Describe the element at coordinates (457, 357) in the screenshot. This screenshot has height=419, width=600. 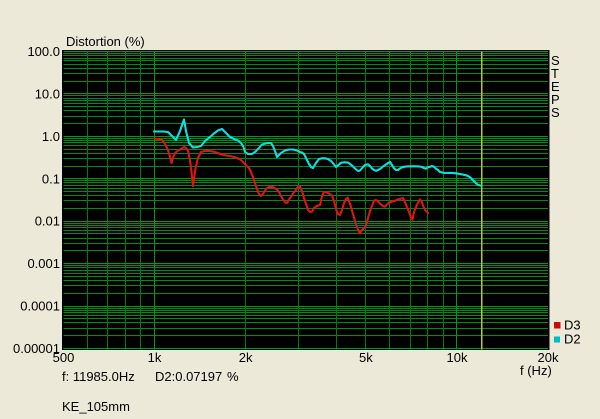
I see `svg-text: 10k` at that location.